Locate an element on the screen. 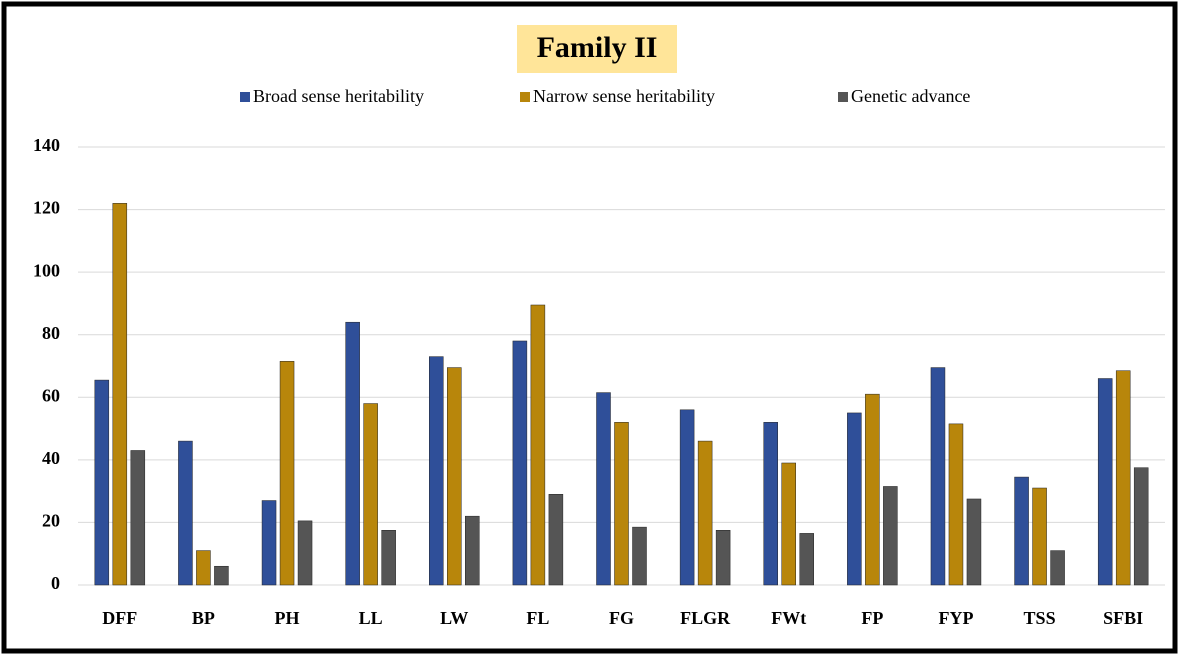 The width and height of the screenshot is (1179, 655). y-tick-label: 140 is located at coordinates (46, 145).